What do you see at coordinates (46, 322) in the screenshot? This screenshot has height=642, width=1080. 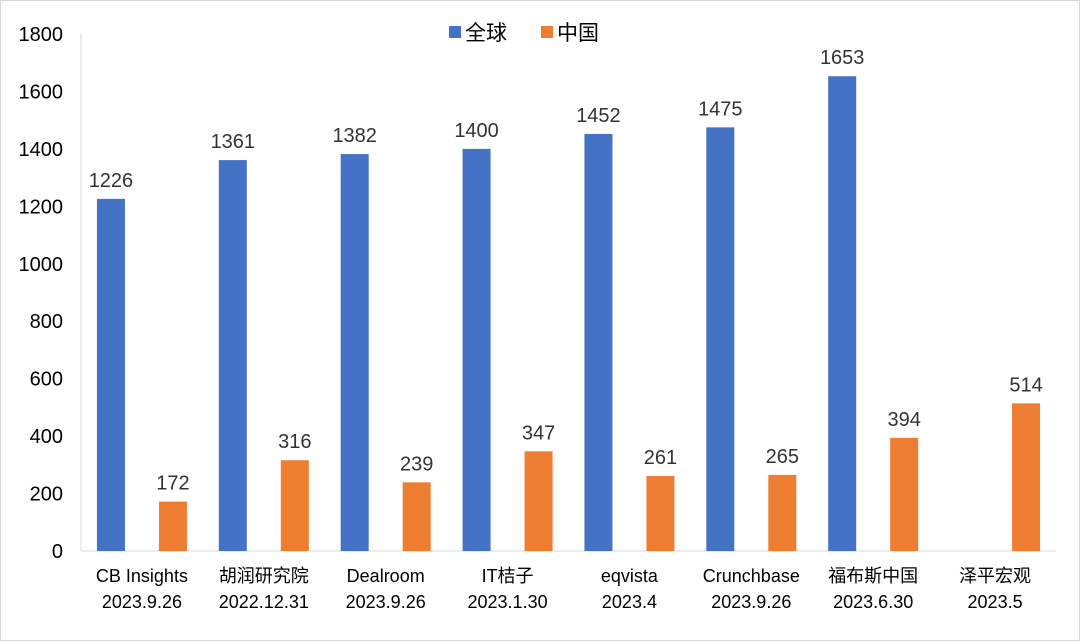 I see `y-tick-label: 800` at bounding box center [46, 322].